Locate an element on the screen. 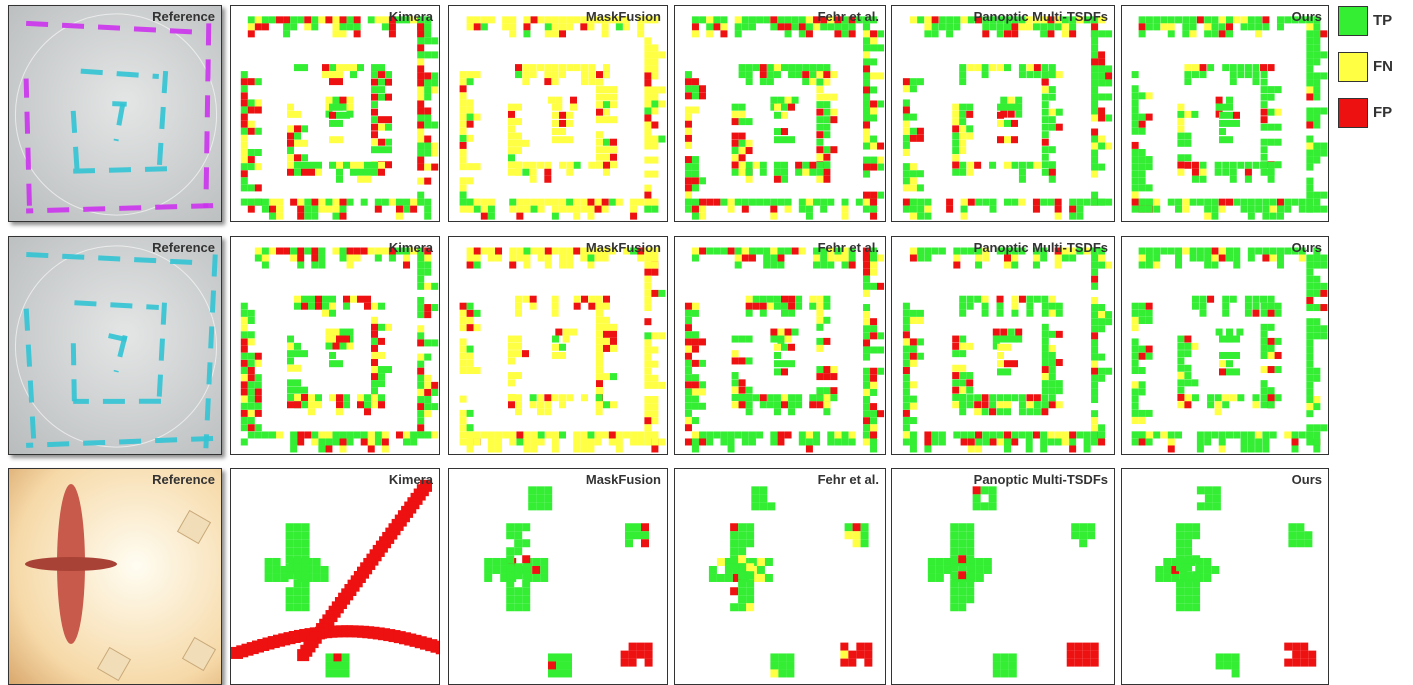  panel-label: Ours is located at coordinates (1306, 247).